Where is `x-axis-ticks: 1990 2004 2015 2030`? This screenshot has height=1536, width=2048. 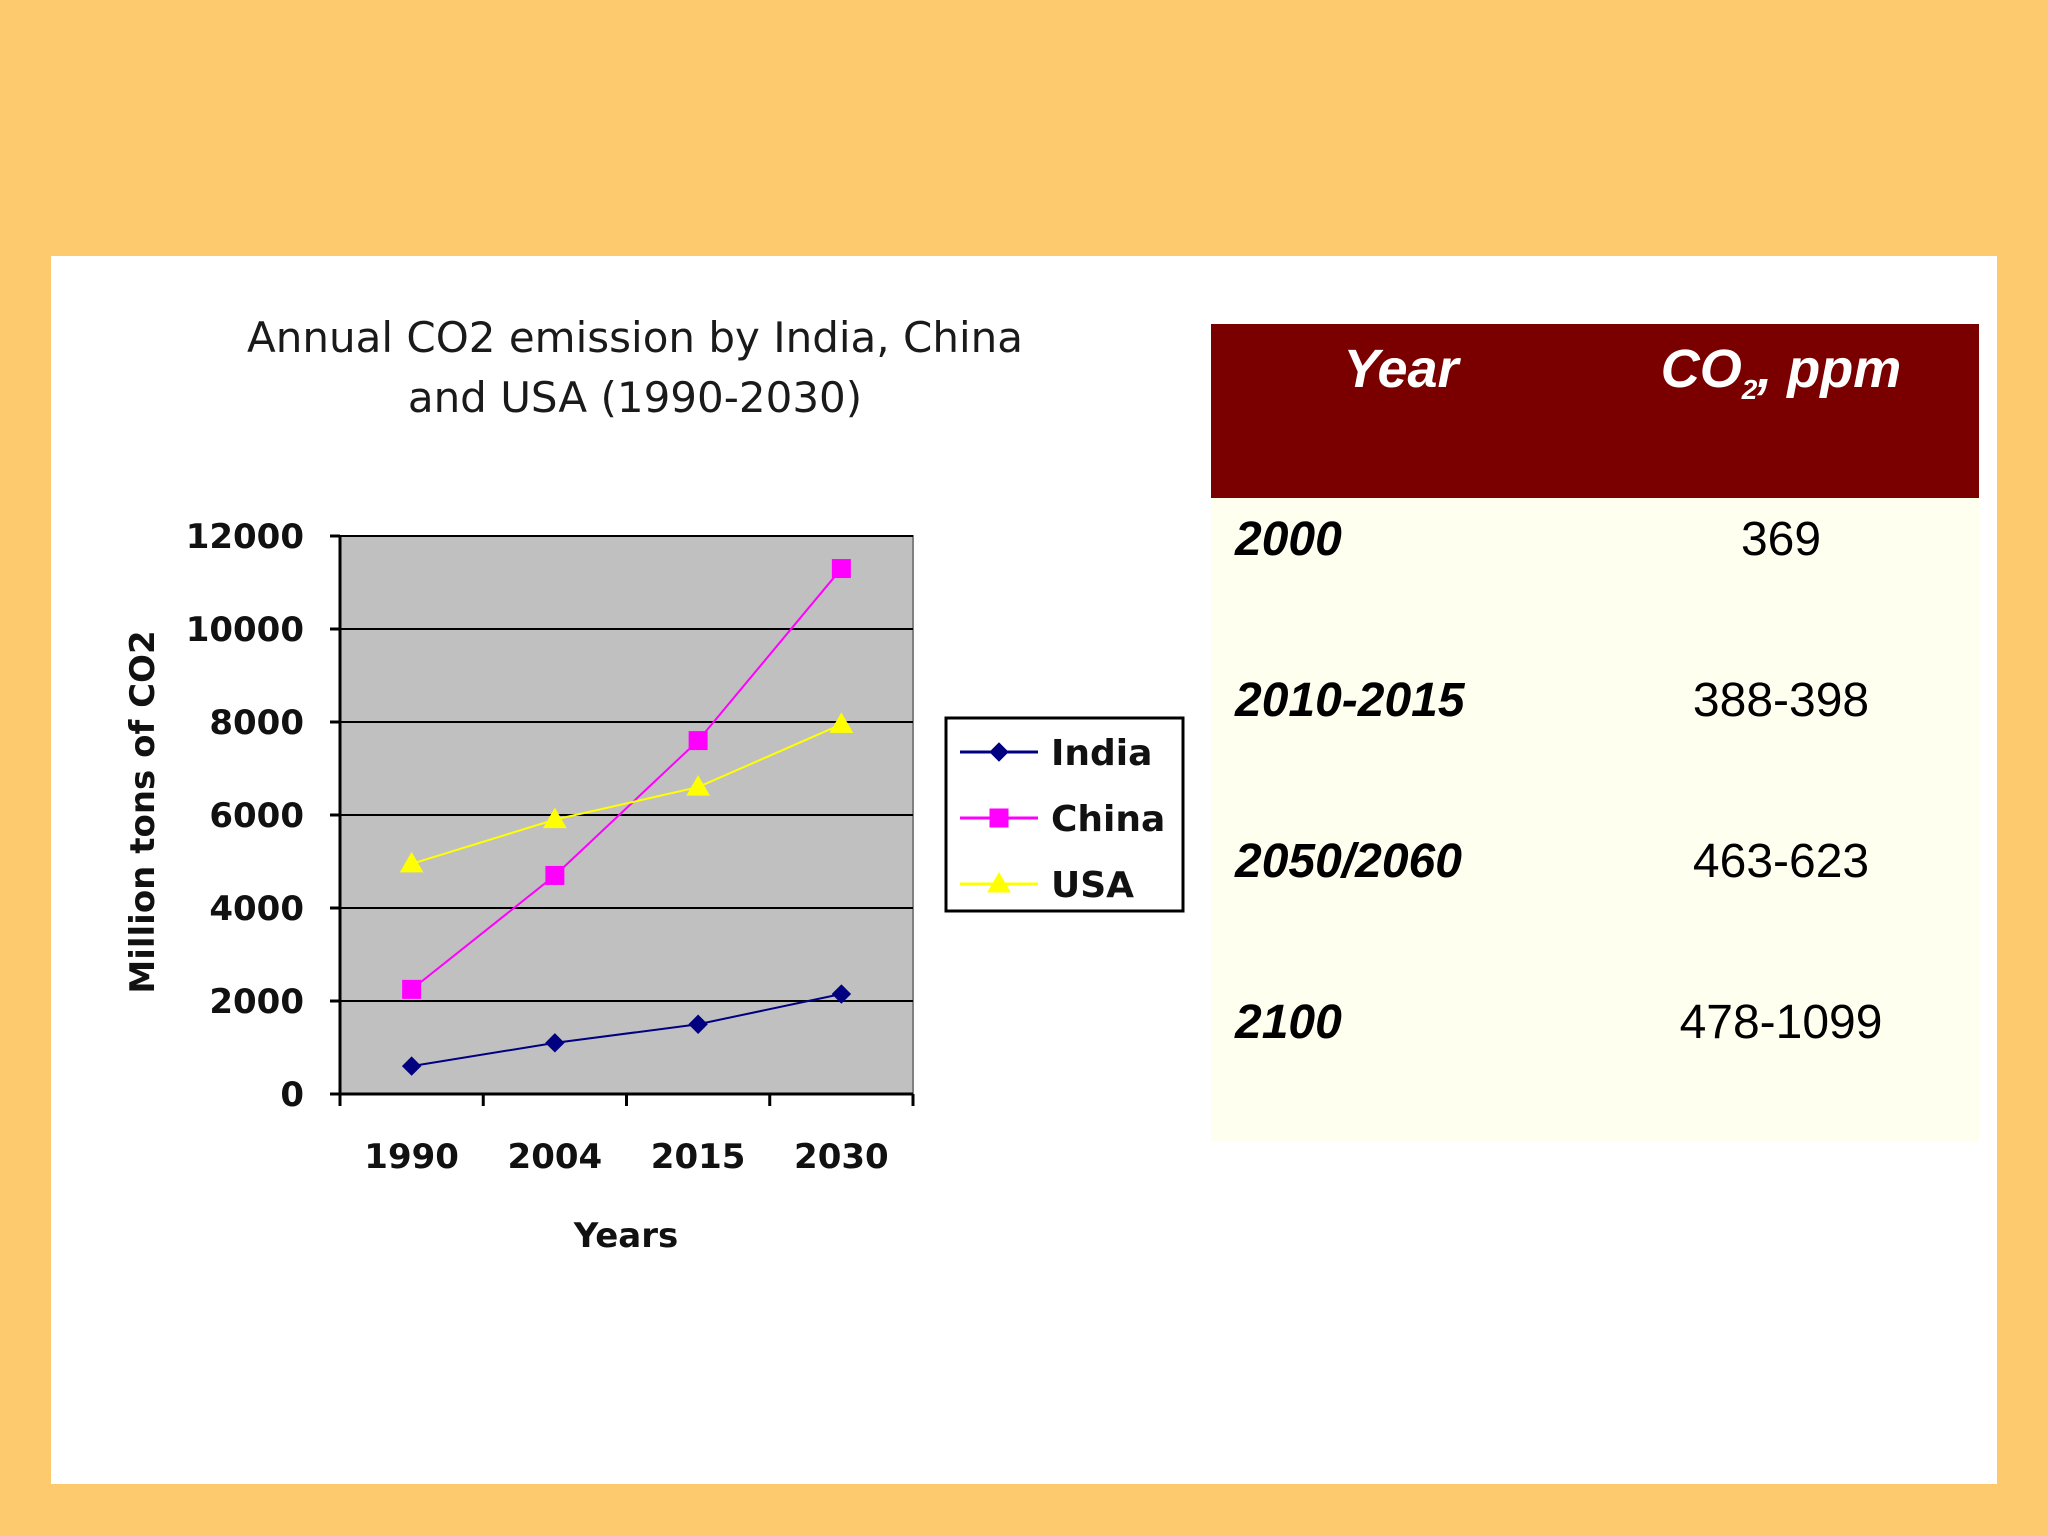 x-axis-ticks: 1990 2004 2015 2030 is located at coordinates (626, 1135).